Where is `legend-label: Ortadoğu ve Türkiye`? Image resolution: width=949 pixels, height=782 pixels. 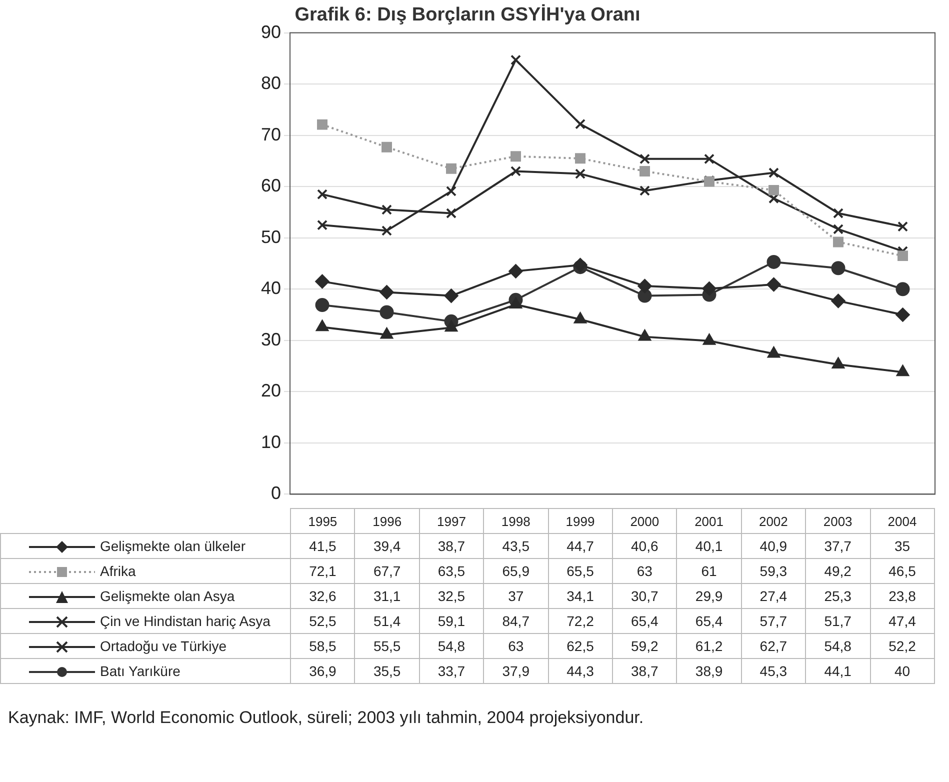
legend-label: Ortadoğu ve Türkiye is located at coordinates (145, 646).